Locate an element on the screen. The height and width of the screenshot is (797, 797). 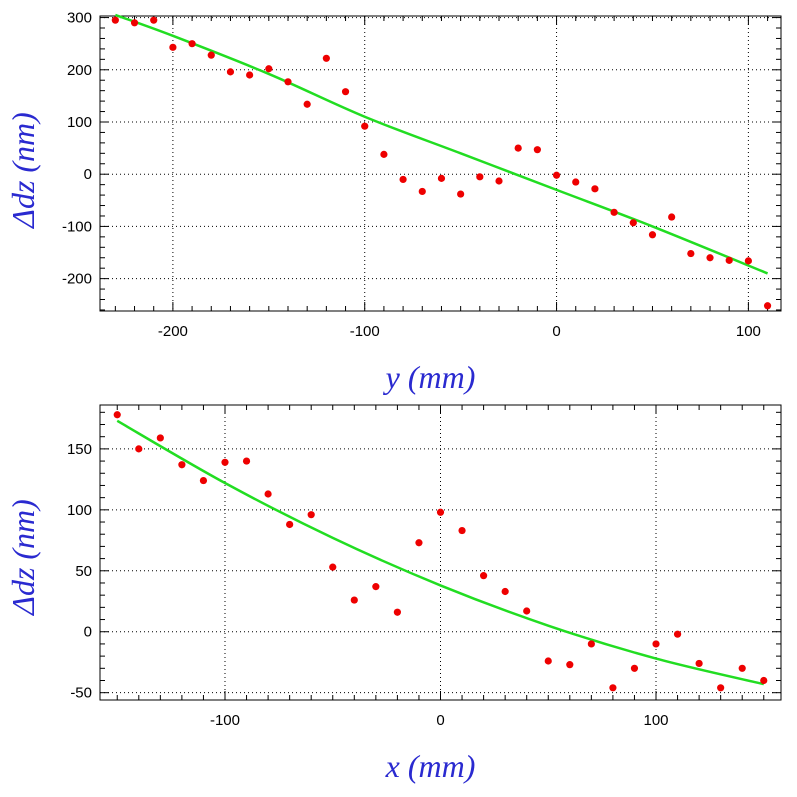
y-tick-label: 50 is located at coordinates (83, 571).